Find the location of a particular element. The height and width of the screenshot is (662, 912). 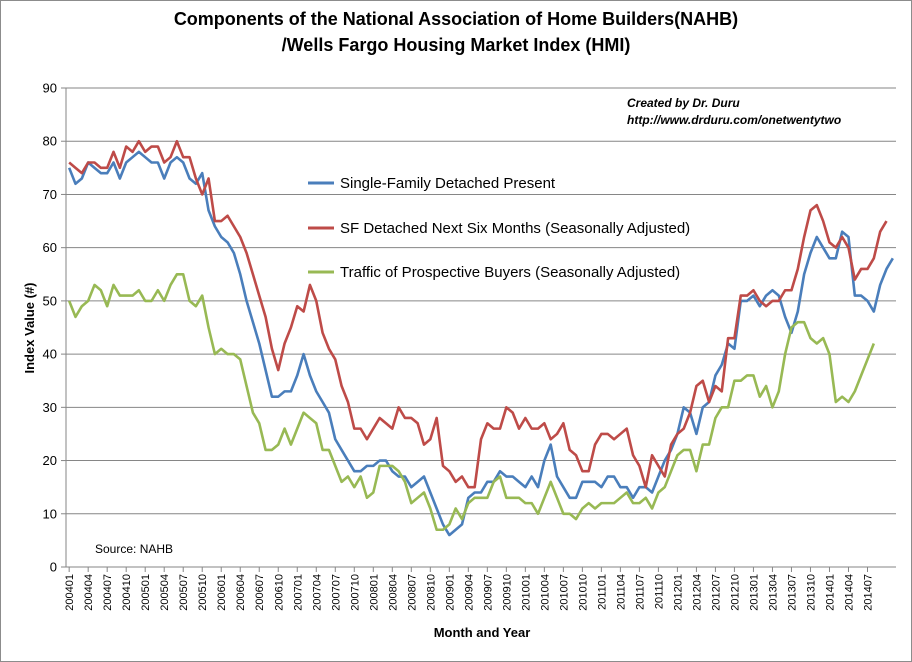

x-tick-label-200507: 200507 is located at coordinates (184, 592).